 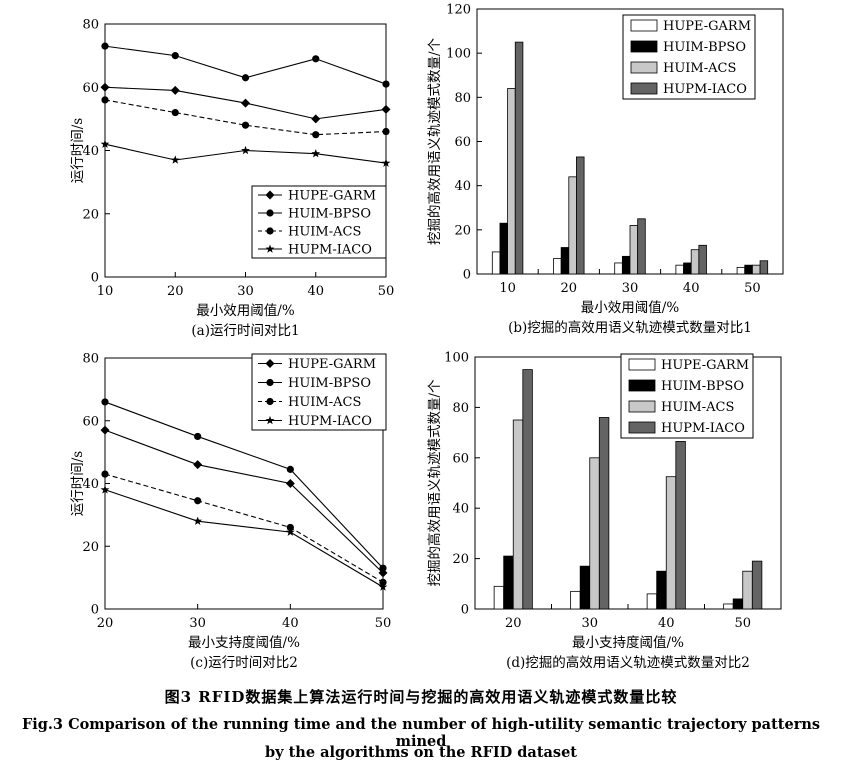 I want to click on y-axis-title: 运行时间/s, so click(x=78, y=151).